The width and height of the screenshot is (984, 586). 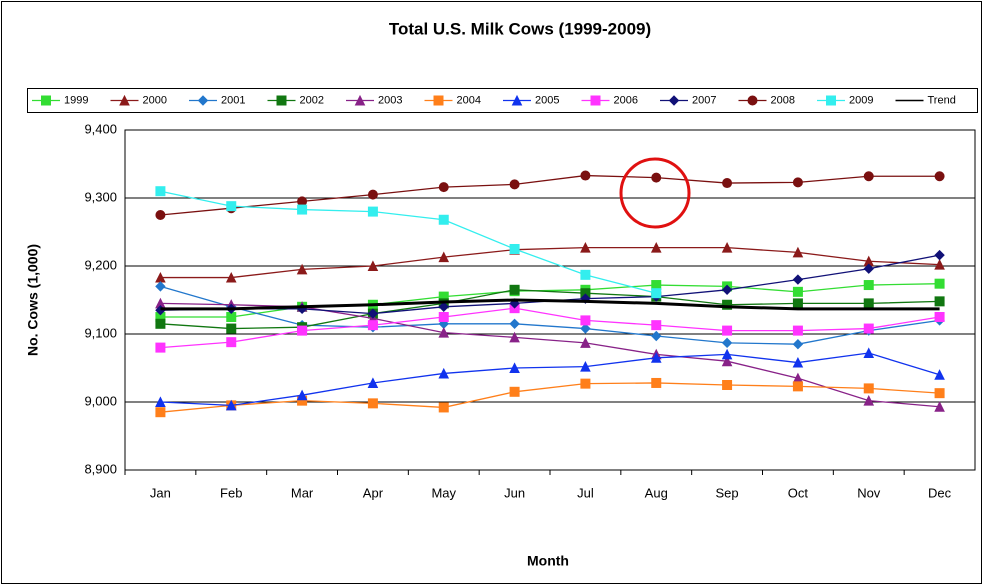 I want to click on legend-label: 2007, so click(x=704, y=100).